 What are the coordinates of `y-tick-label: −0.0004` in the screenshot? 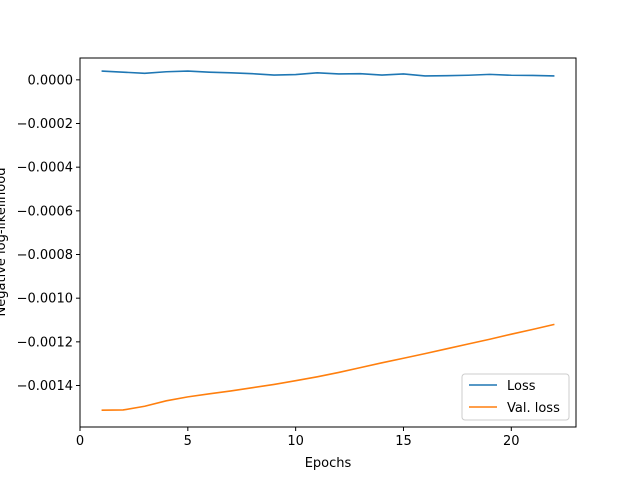 It's located at (45, 168).